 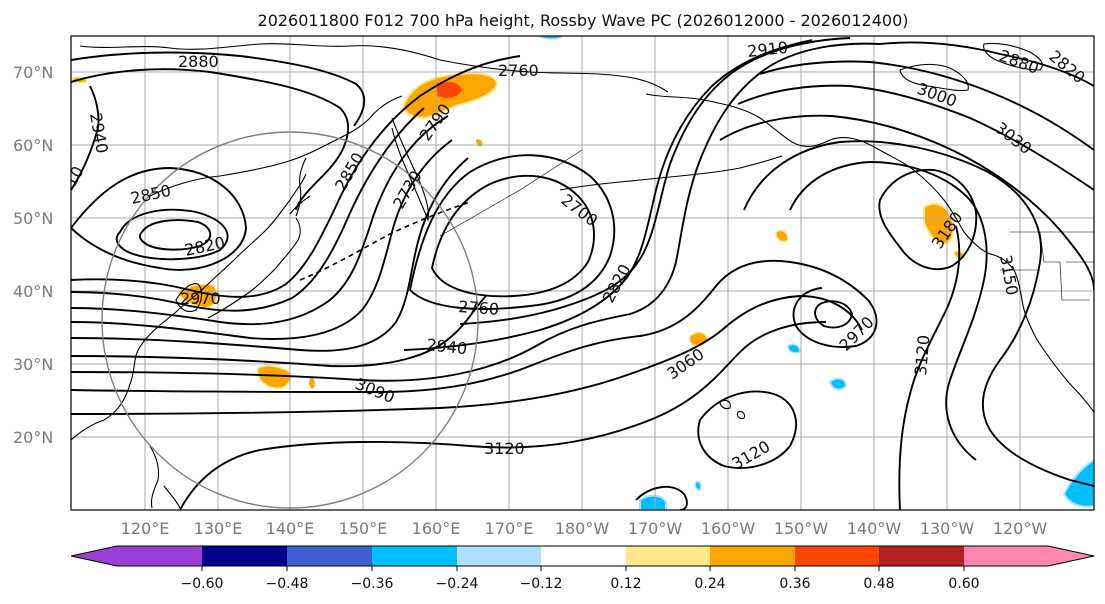 I want to click on coastline-aleutians, so click(x=671, y=173).